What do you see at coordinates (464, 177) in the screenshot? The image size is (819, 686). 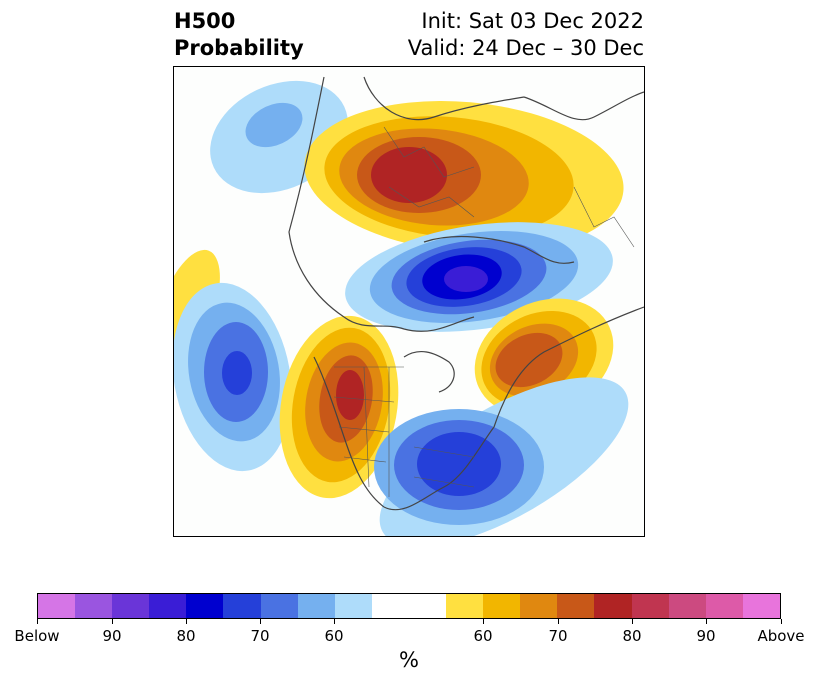 I see `warm-area-europe` at bounding box center [464, 177].